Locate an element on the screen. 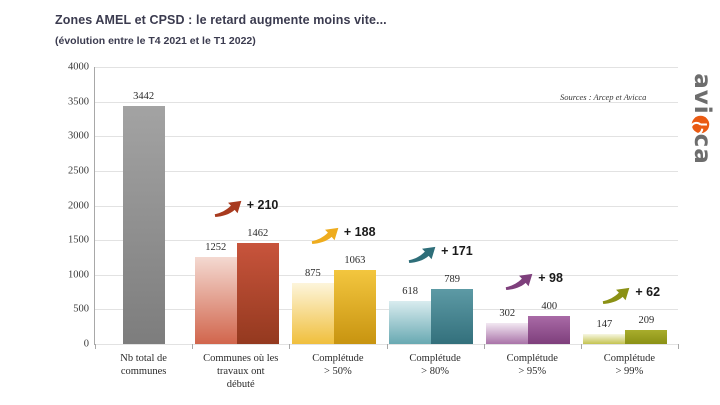 Image resolution: width=720 pixels, height=405 pixels. category-label: Complétude > 99% is located at coordinates (629, 365).